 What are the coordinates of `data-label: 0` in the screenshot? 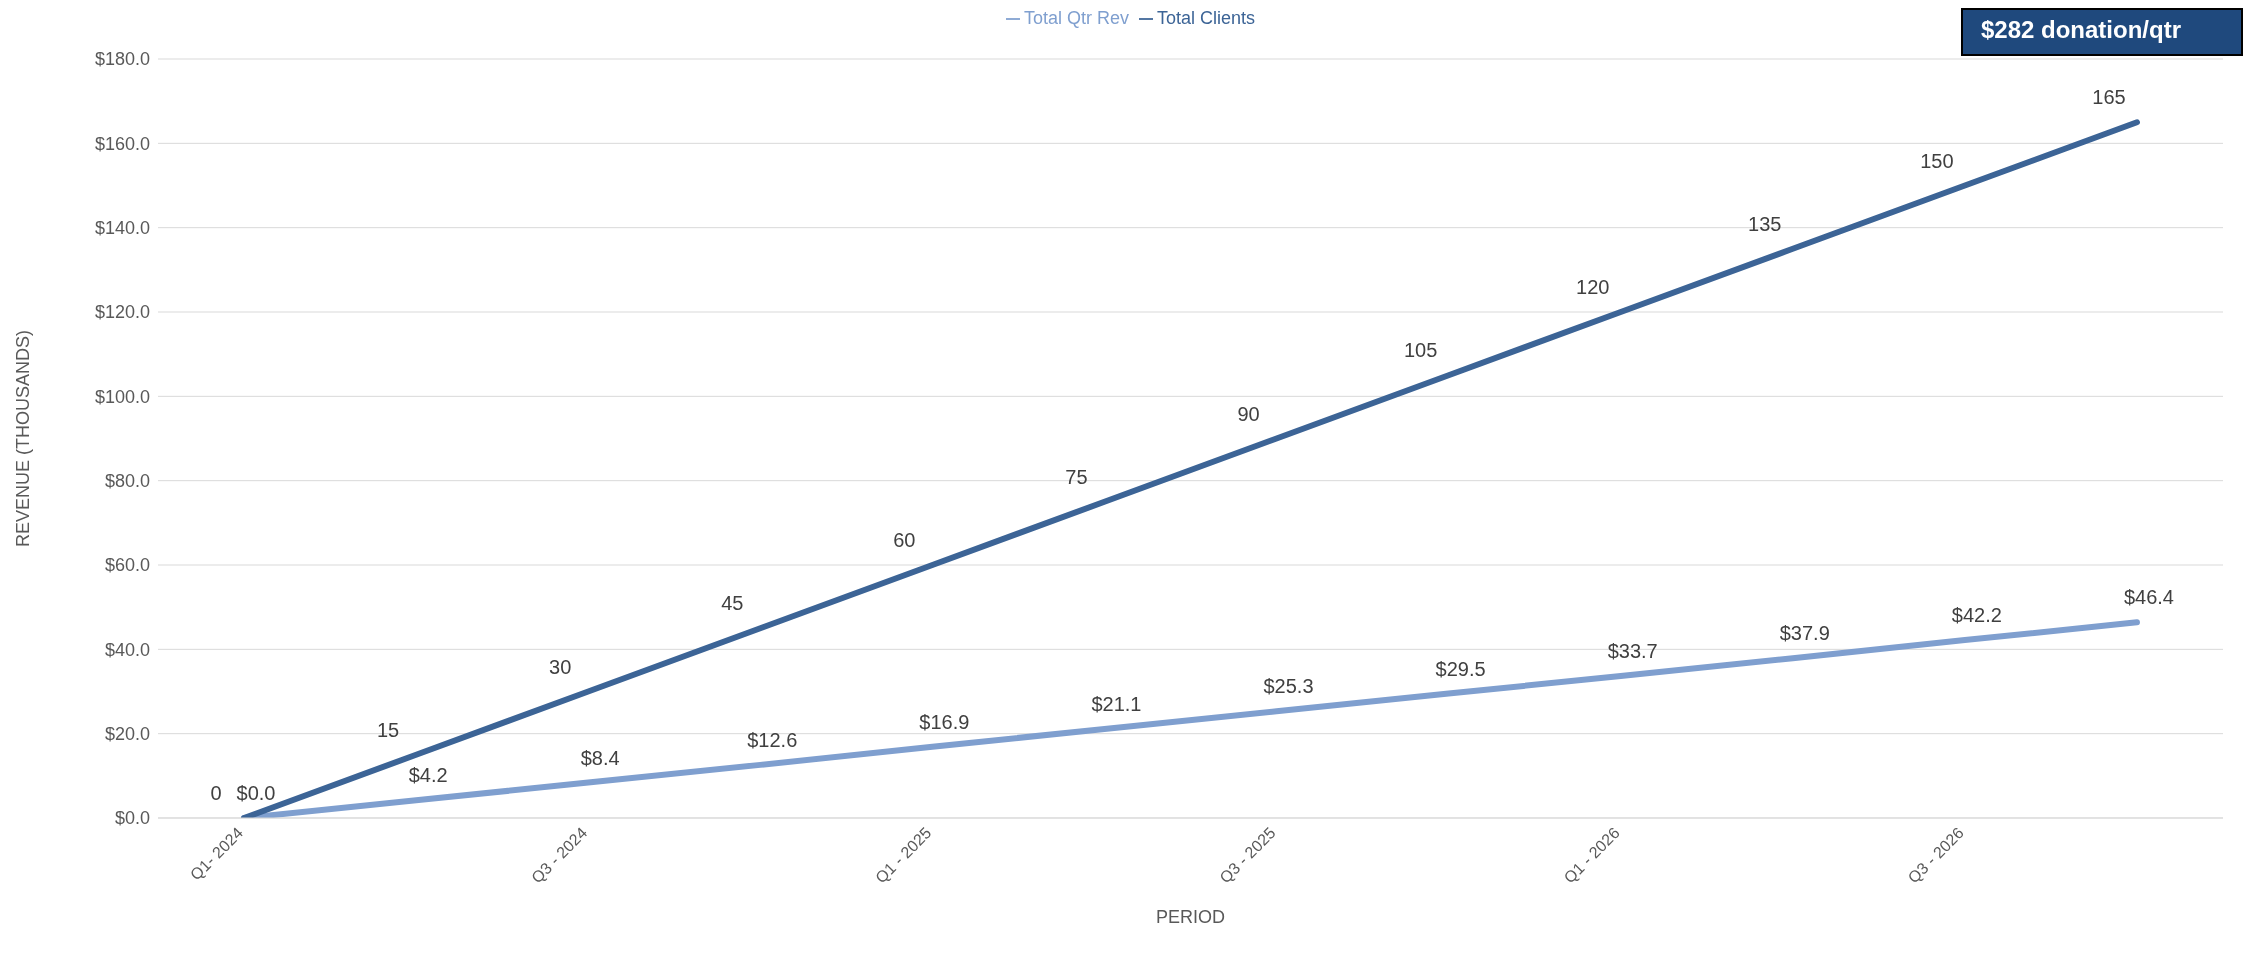 It's located at (216, 793).